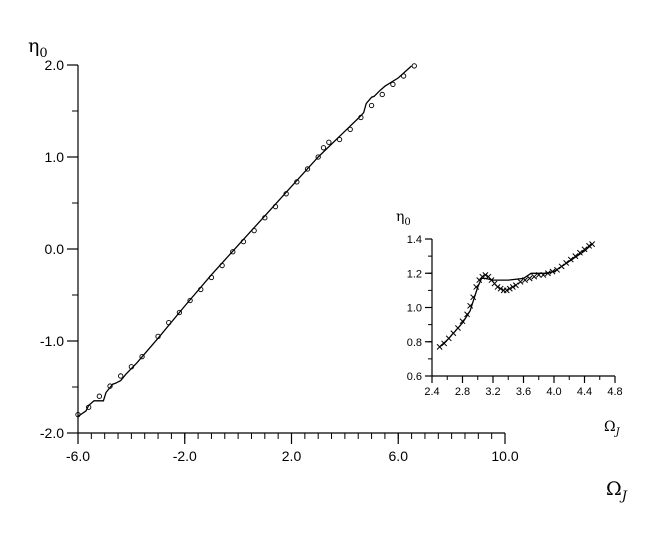  I want to click on y-tick-label: 0.8, so click(414, 343).